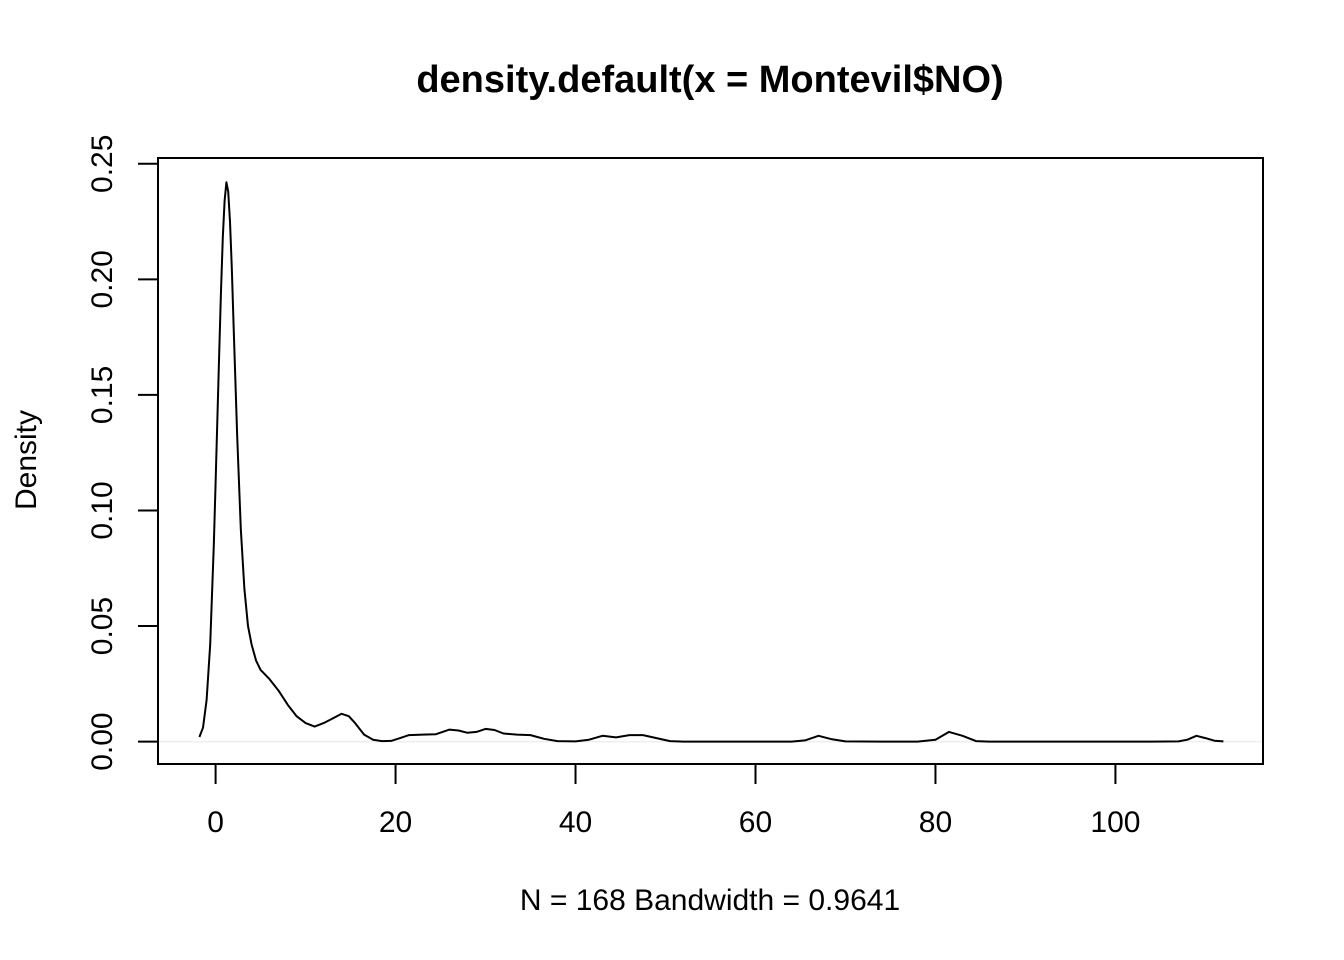  What do you see at coordinates (102, 510) in the screenshot?
I see `y-tick-label: 0.10` at bounding box center [102, 510].